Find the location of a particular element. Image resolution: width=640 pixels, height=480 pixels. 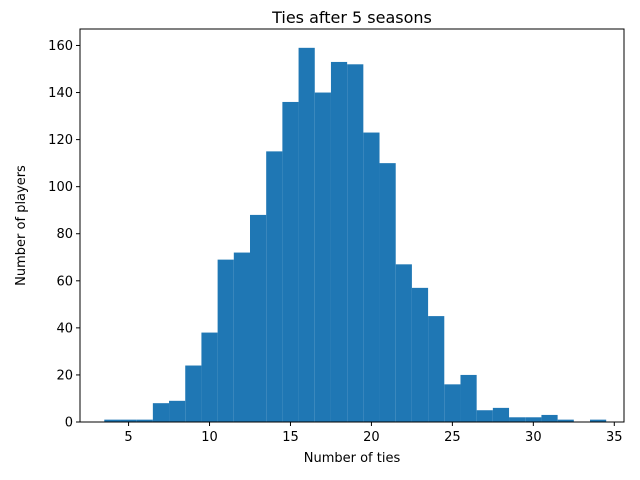

y-tick-label: 80 is located at coordinates (64, 234).